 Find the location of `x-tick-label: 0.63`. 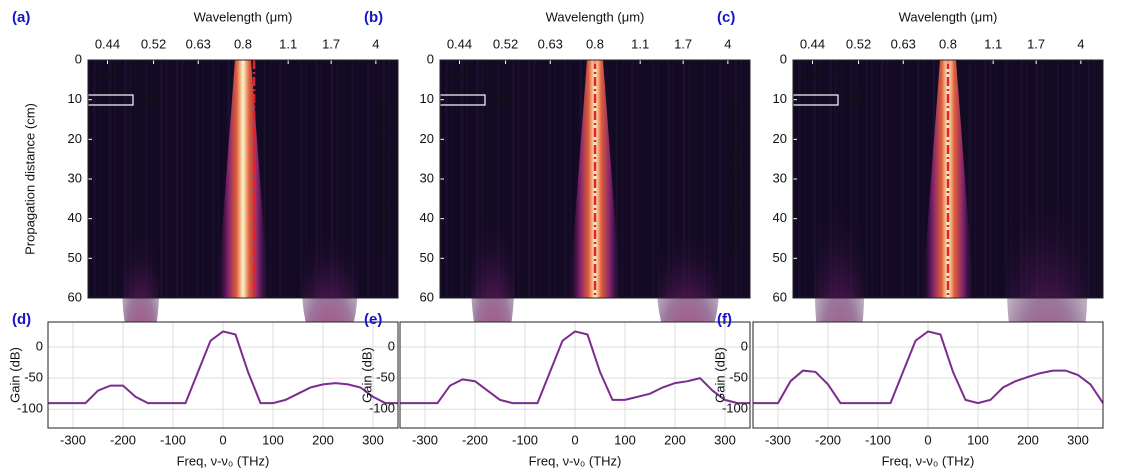

x-tick-label: 0.63 is located at coordinates (903, 43).